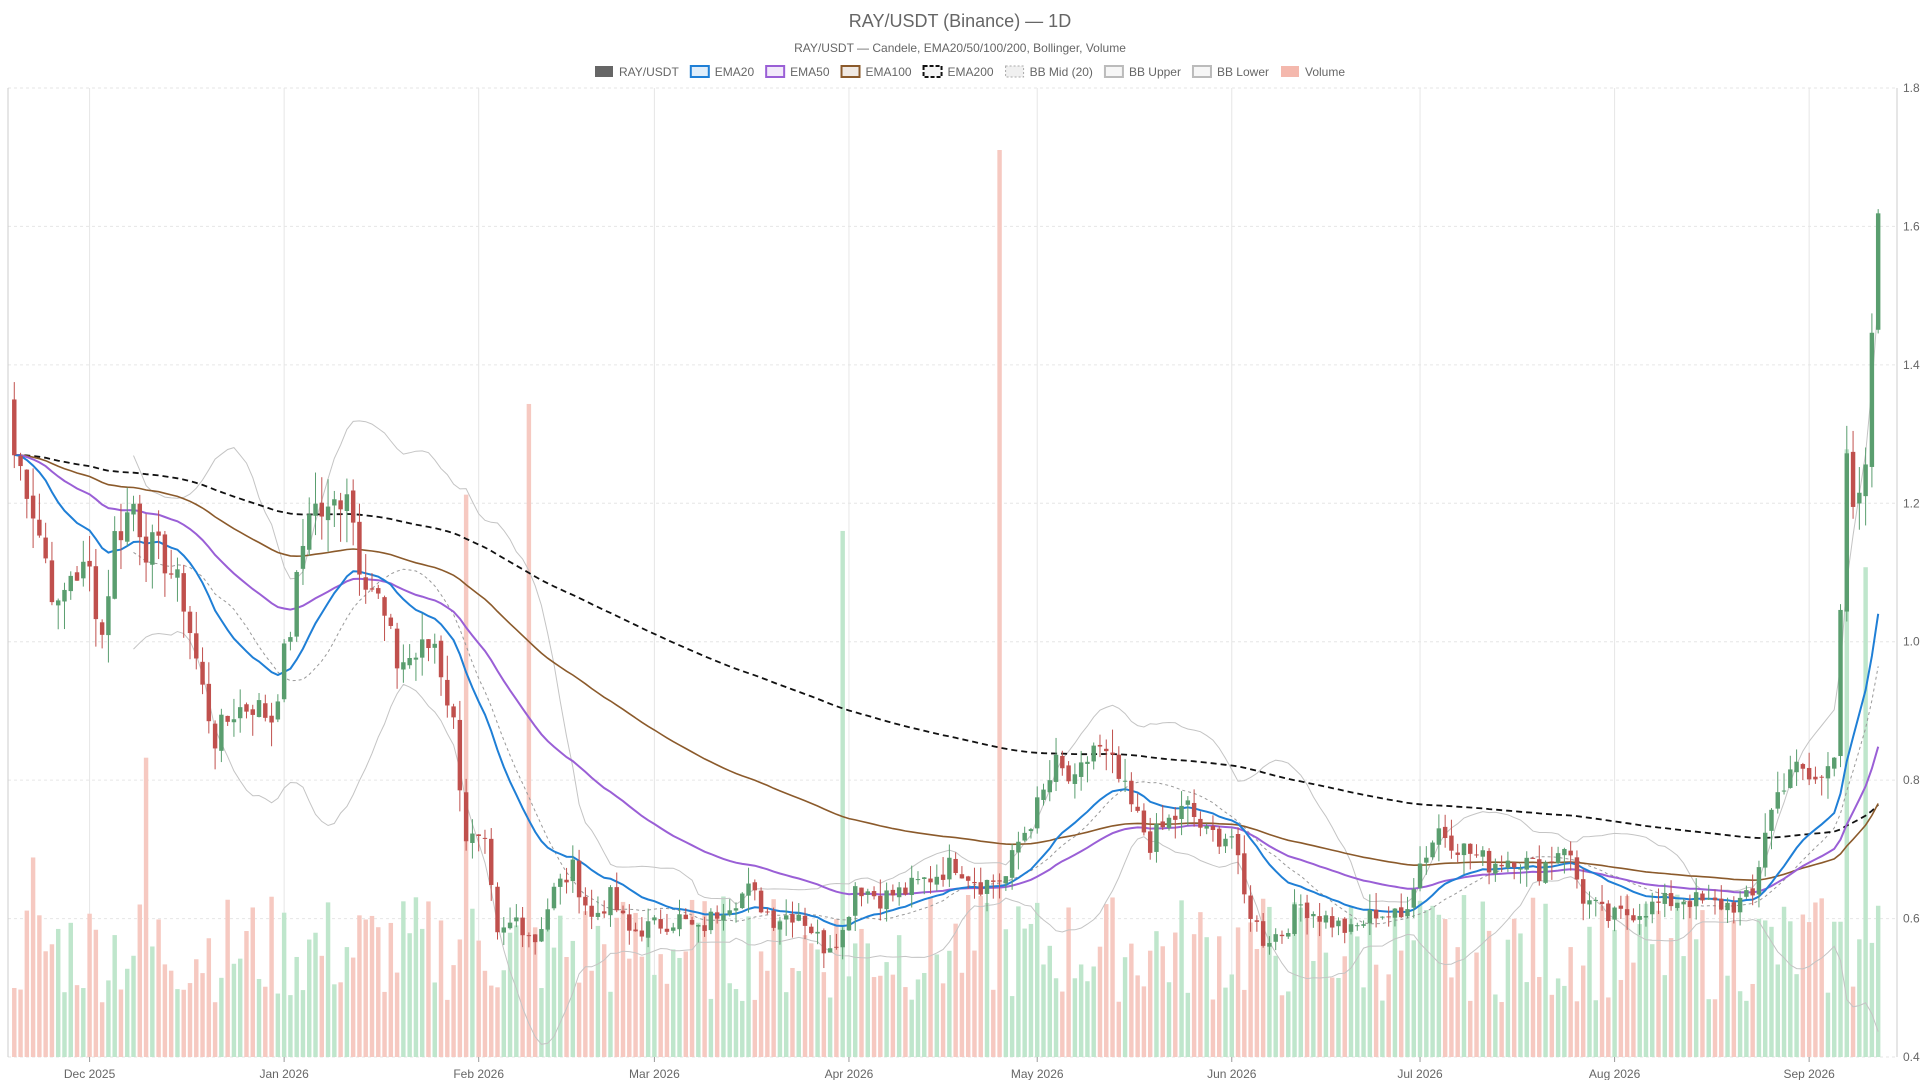 This screenshot has height=1080, width=1920. What do you see at coordinates (1325, 72) in the screenshot?
I see `legend-label: Volume` at bounding box center [1325, 72].